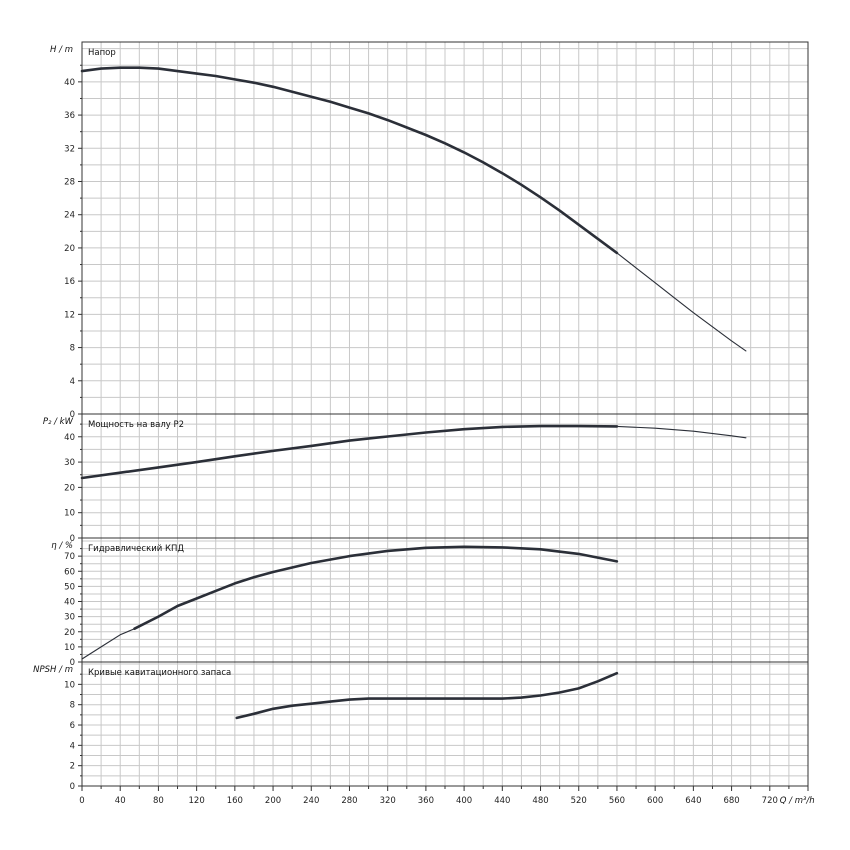 The height and width of the screenshot is (850, 850). I want to click on efficiency-y-tick-label: 0, so click(72, 663).